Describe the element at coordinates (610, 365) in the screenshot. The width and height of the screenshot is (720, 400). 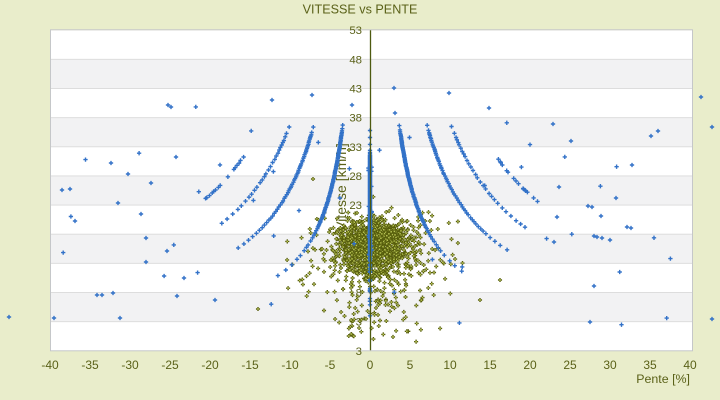
I see `svg-text: 30` at that location.